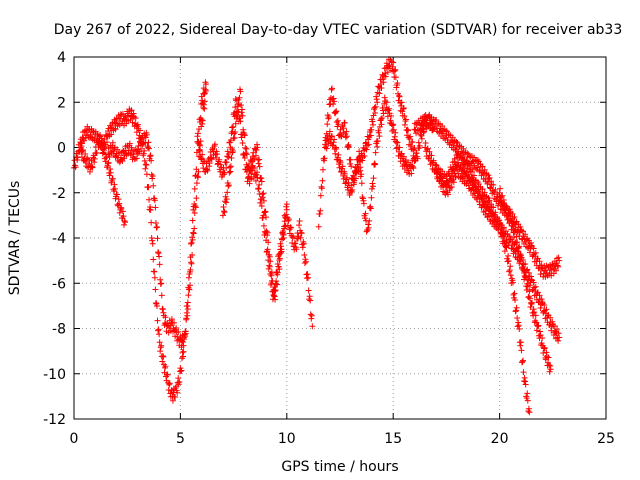 The width and height of the screenshot is (640, 480). What do you see at coordinates (59, 330) in the screenshot?
I see `y-tick-label: -8` at bounding box center [59, 330].